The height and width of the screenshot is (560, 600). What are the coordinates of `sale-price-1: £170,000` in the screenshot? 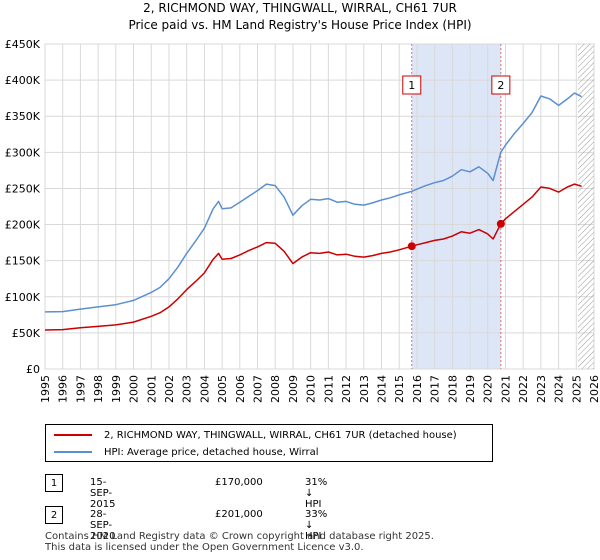 It's located at (239, 482).